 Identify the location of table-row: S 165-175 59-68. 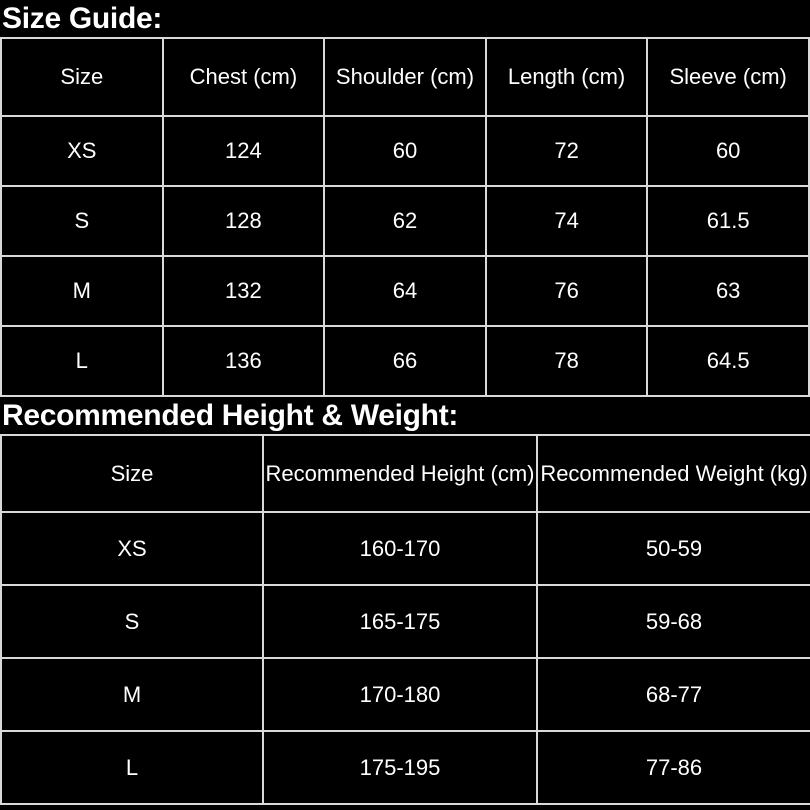
(405, 621).